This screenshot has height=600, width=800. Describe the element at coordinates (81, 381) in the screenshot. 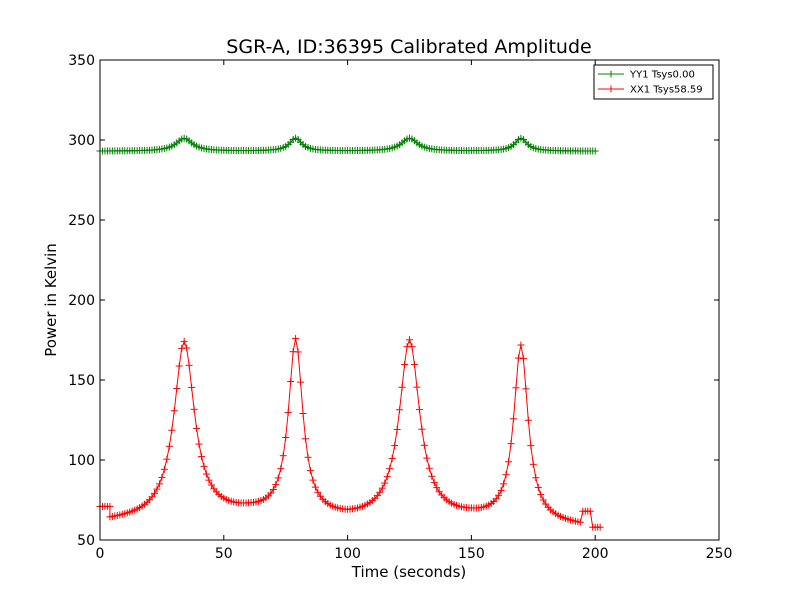

I see `y-tick-label: 150` at that location.